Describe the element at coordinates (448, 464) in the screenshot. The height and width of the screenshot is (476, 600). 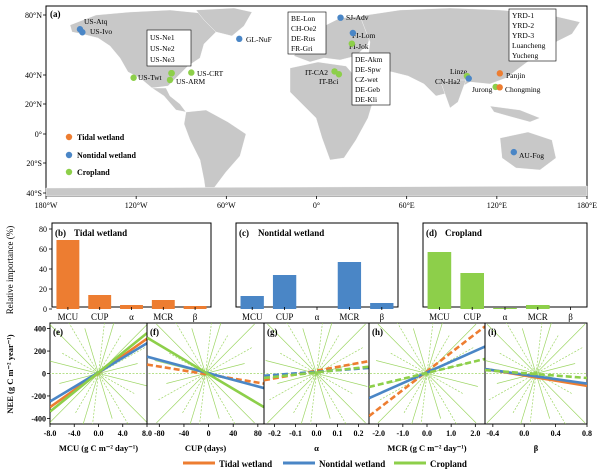
I see `bottom-legend-label-cropland: Cropland` at that location.